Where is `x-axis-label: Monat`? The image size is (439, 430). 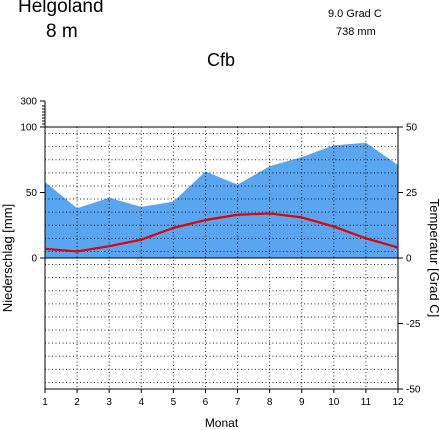
x-axis-label: Monat is located at coordinates (222, 423).